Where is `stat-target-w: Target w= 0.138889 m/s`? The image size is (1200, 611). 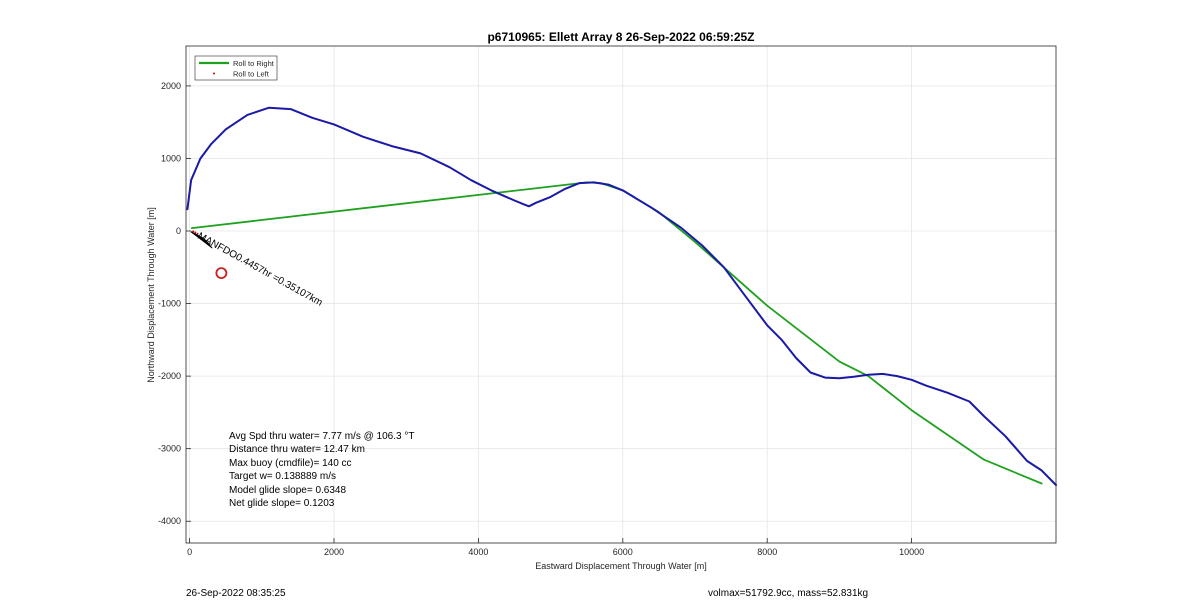
stat-target-w: Target w= 0.138889 m/s is located at coordinates (283, 477).